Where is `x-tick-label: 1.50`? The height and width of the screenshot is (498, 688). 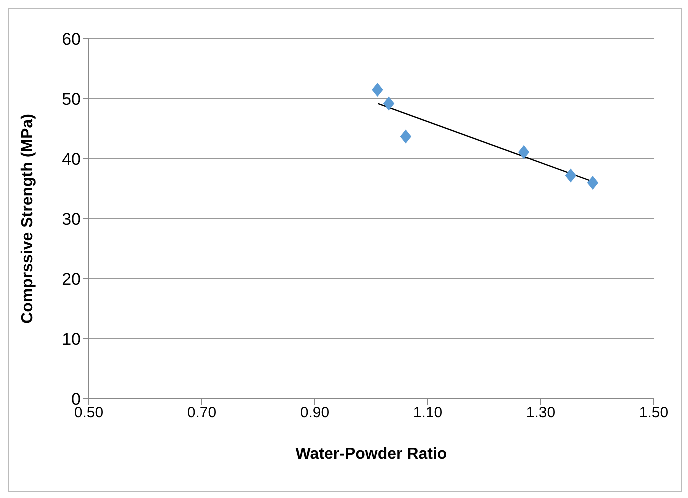 x-tick-label: 1.50 is located at coordinates (654, 413).